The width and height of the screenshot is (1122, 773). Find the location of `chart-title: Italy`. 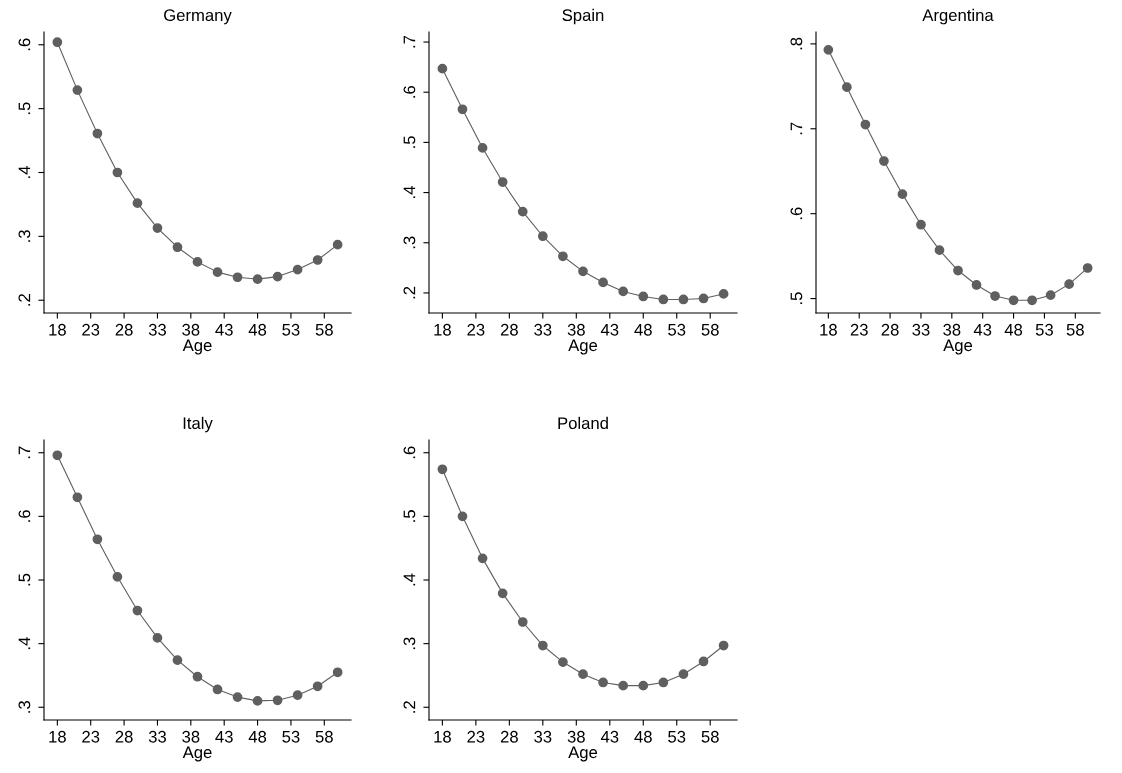

chart-title: Italy is located at coordinates (198, 424).